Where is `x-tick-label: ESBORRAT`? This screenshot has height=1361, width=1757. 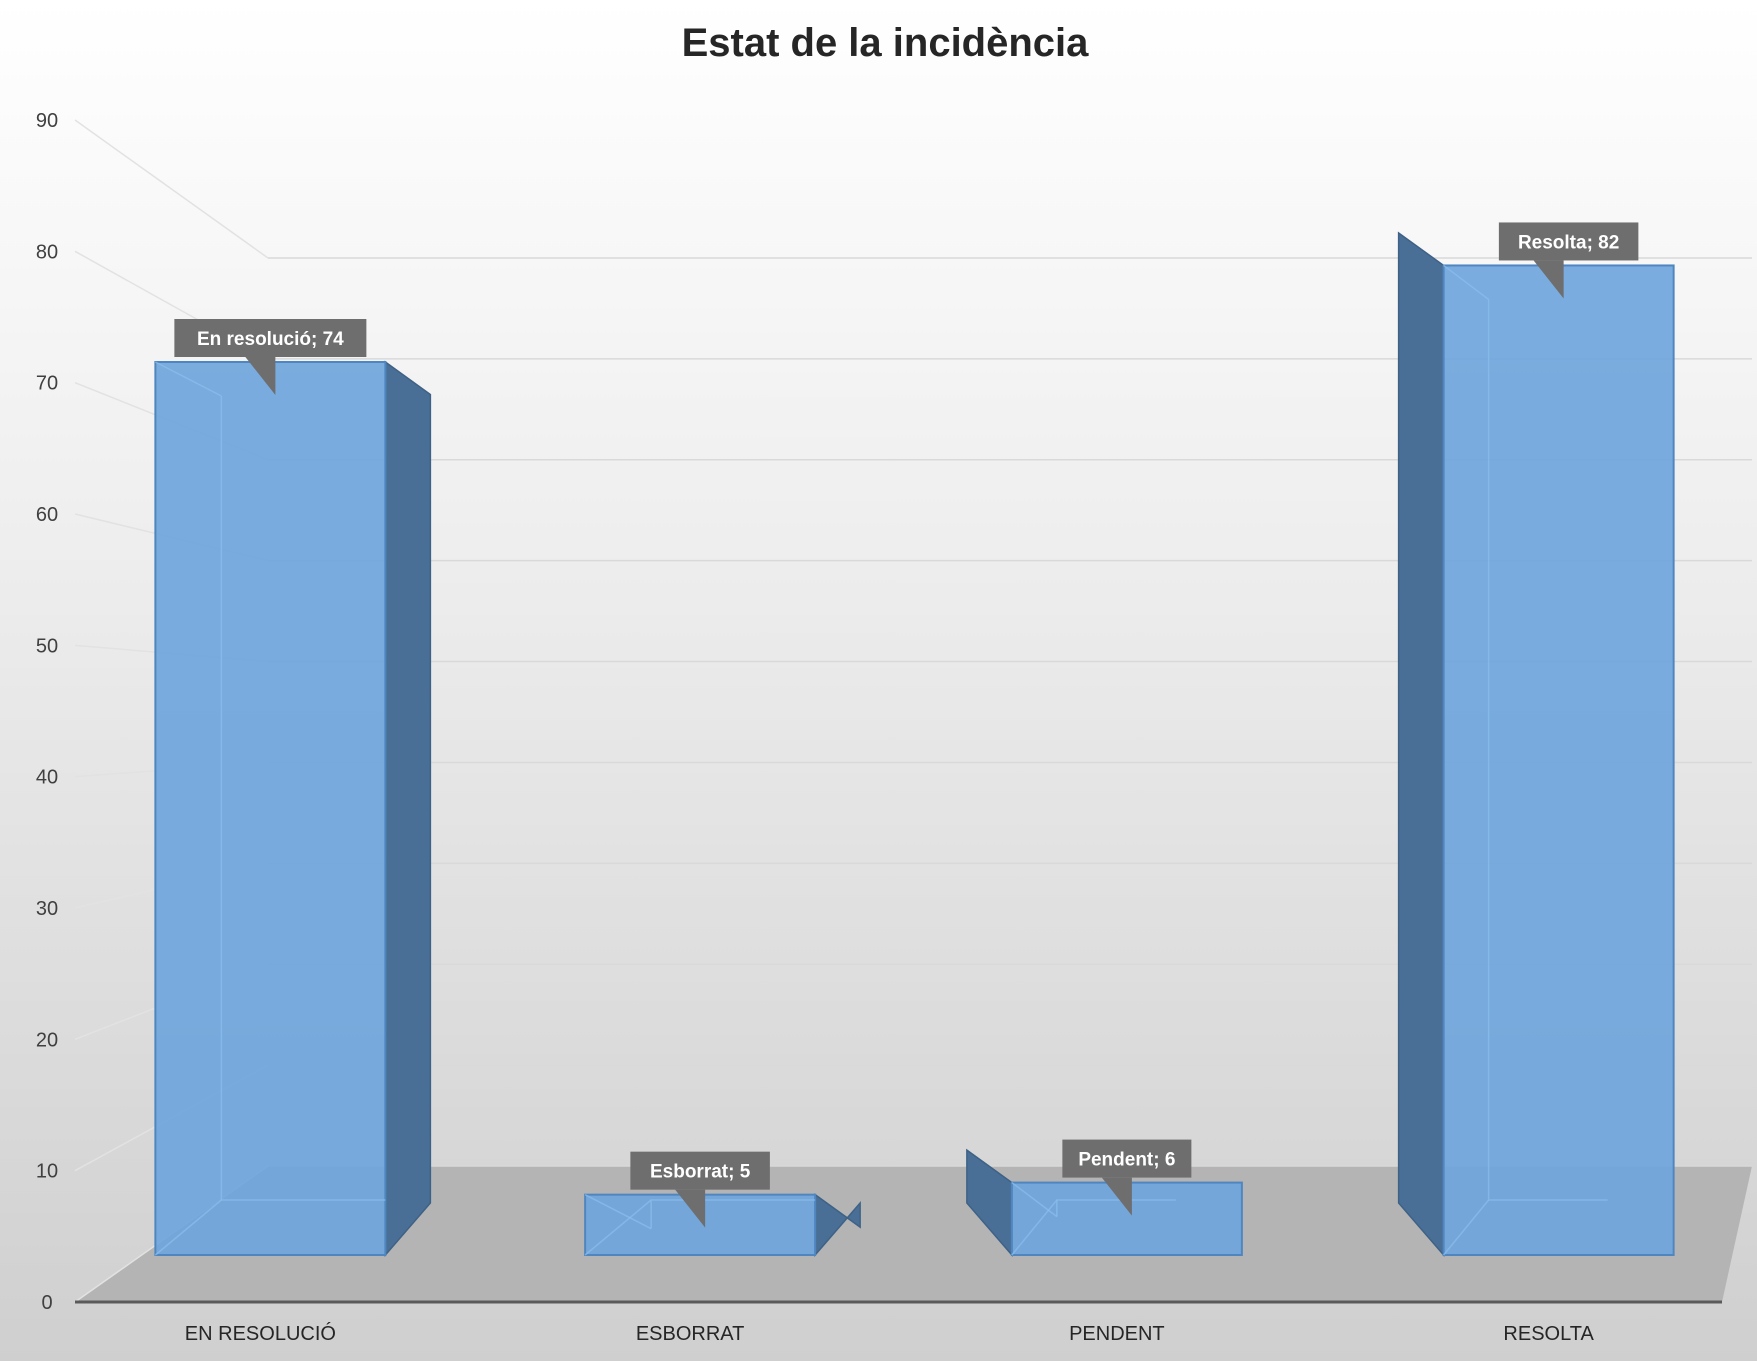
x-tick-label: ESBORRAT is located at coordinates (690, 1334).